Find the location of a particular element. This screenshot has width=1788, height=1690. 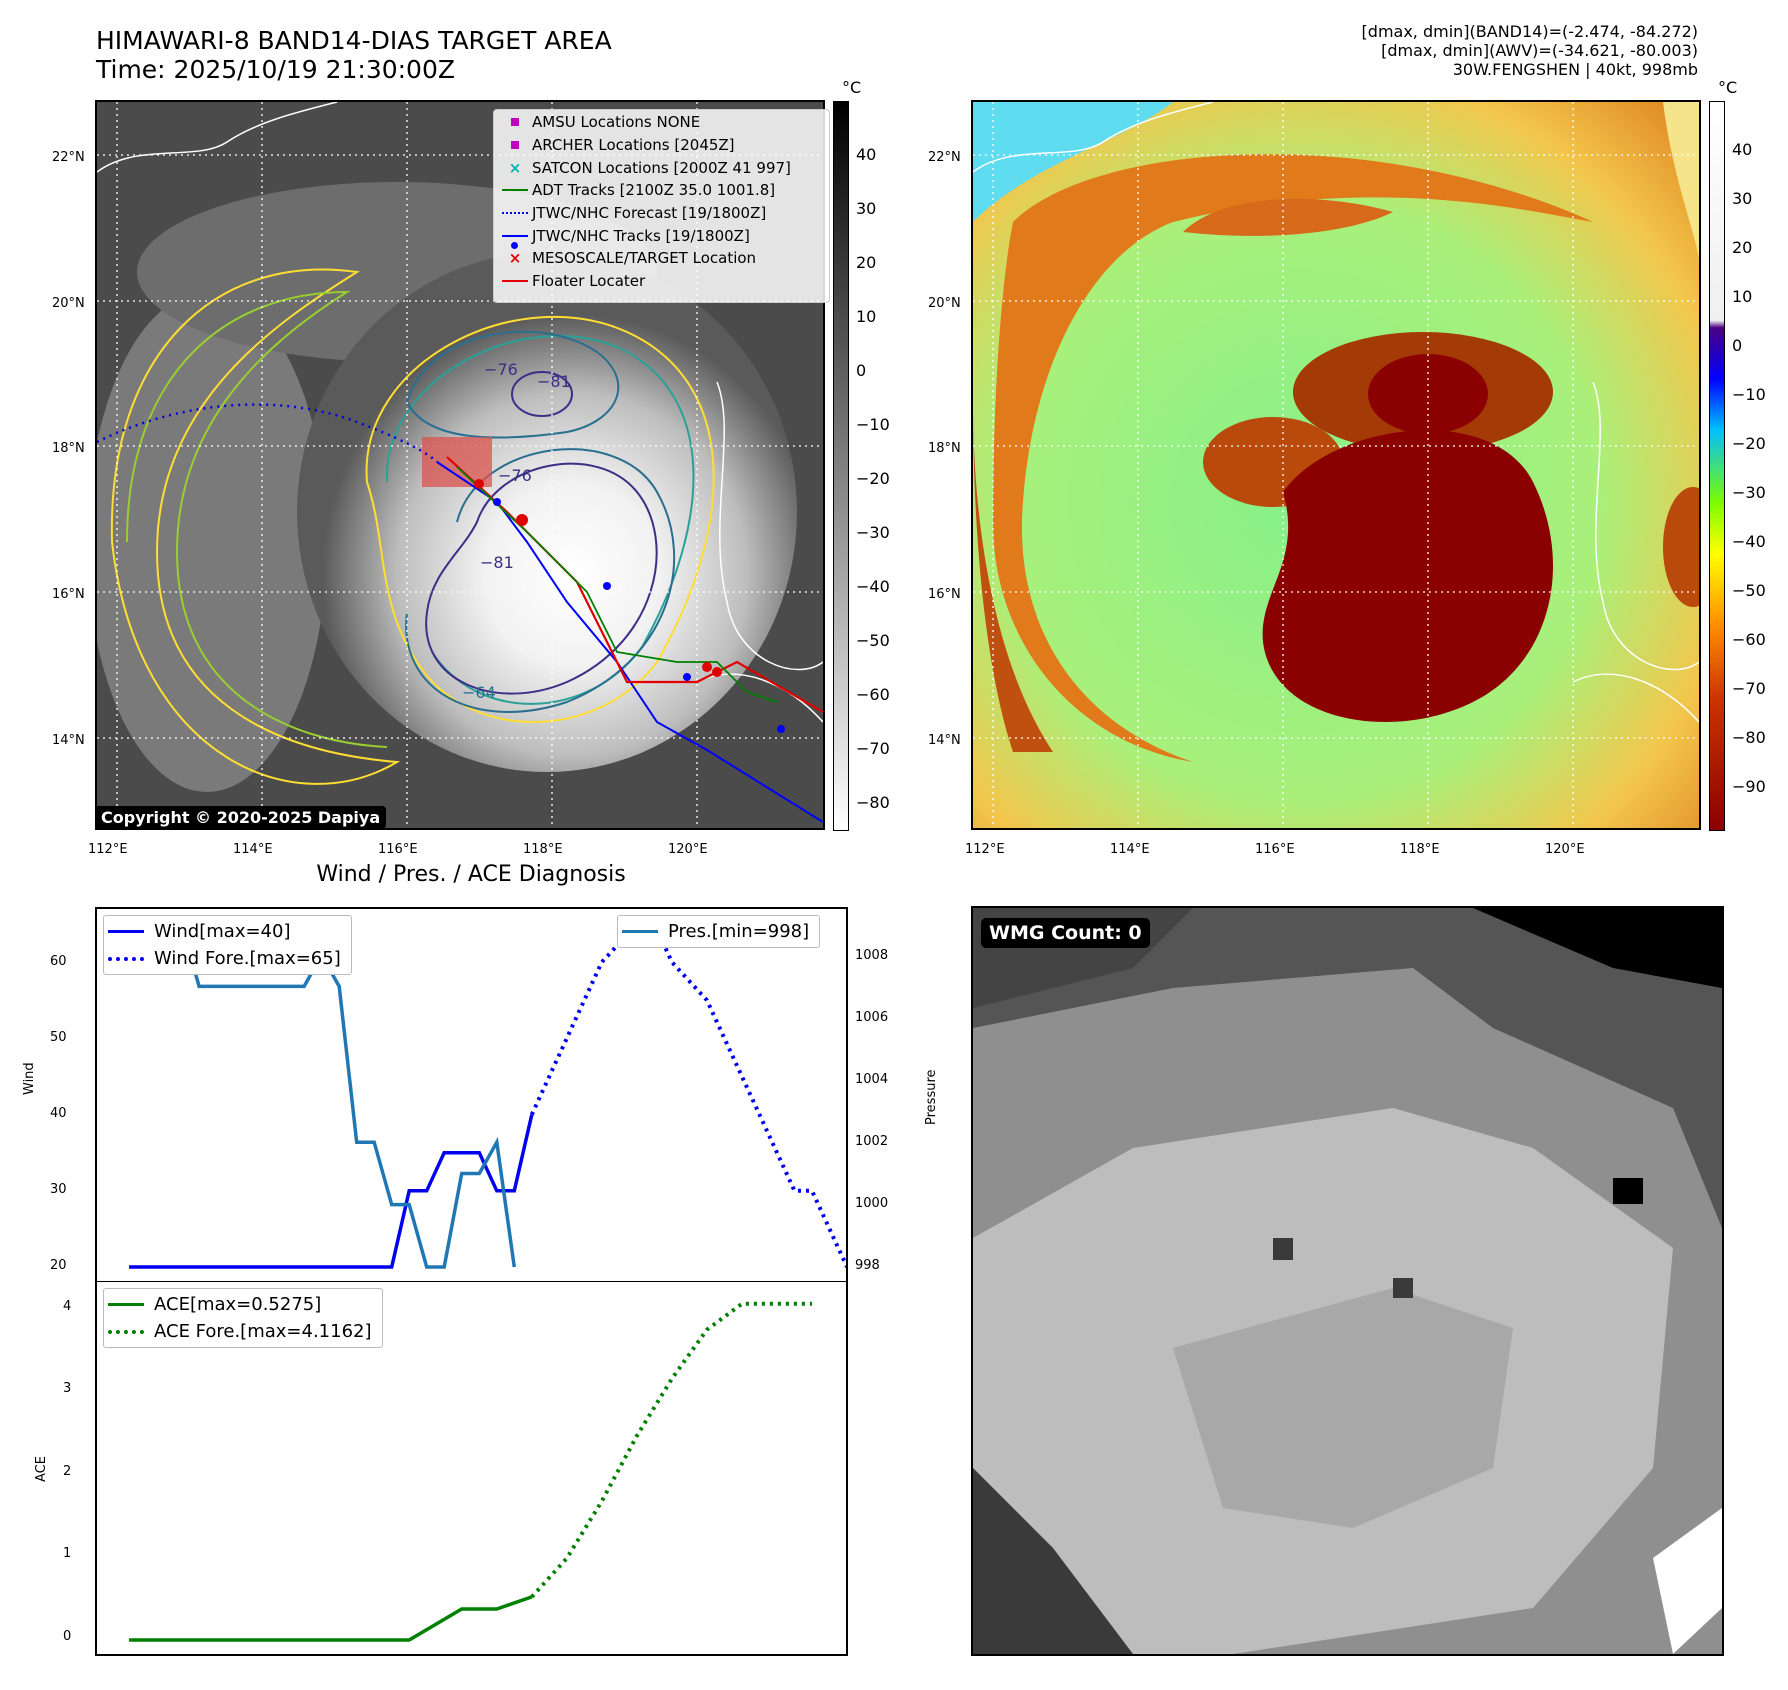

info-line-3: 30W.FENGSHEN | 40kt, 998mb is located at coordinates (1575, 69).